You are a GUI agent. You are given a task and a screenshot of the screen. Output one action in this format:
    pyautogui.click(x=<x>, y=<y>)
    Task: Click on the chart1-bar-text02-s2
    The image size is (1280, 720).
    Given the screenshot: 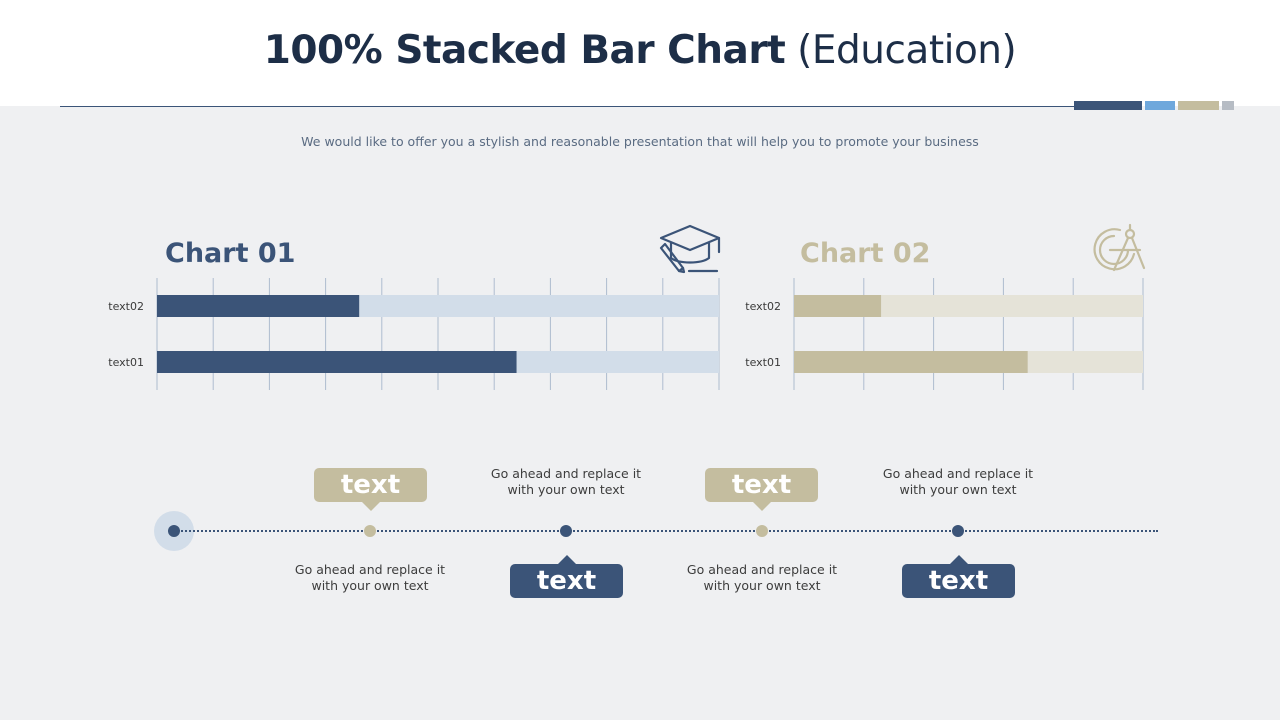 What is the action you would take?
    pyautogui.click(x=539, y=306)
    